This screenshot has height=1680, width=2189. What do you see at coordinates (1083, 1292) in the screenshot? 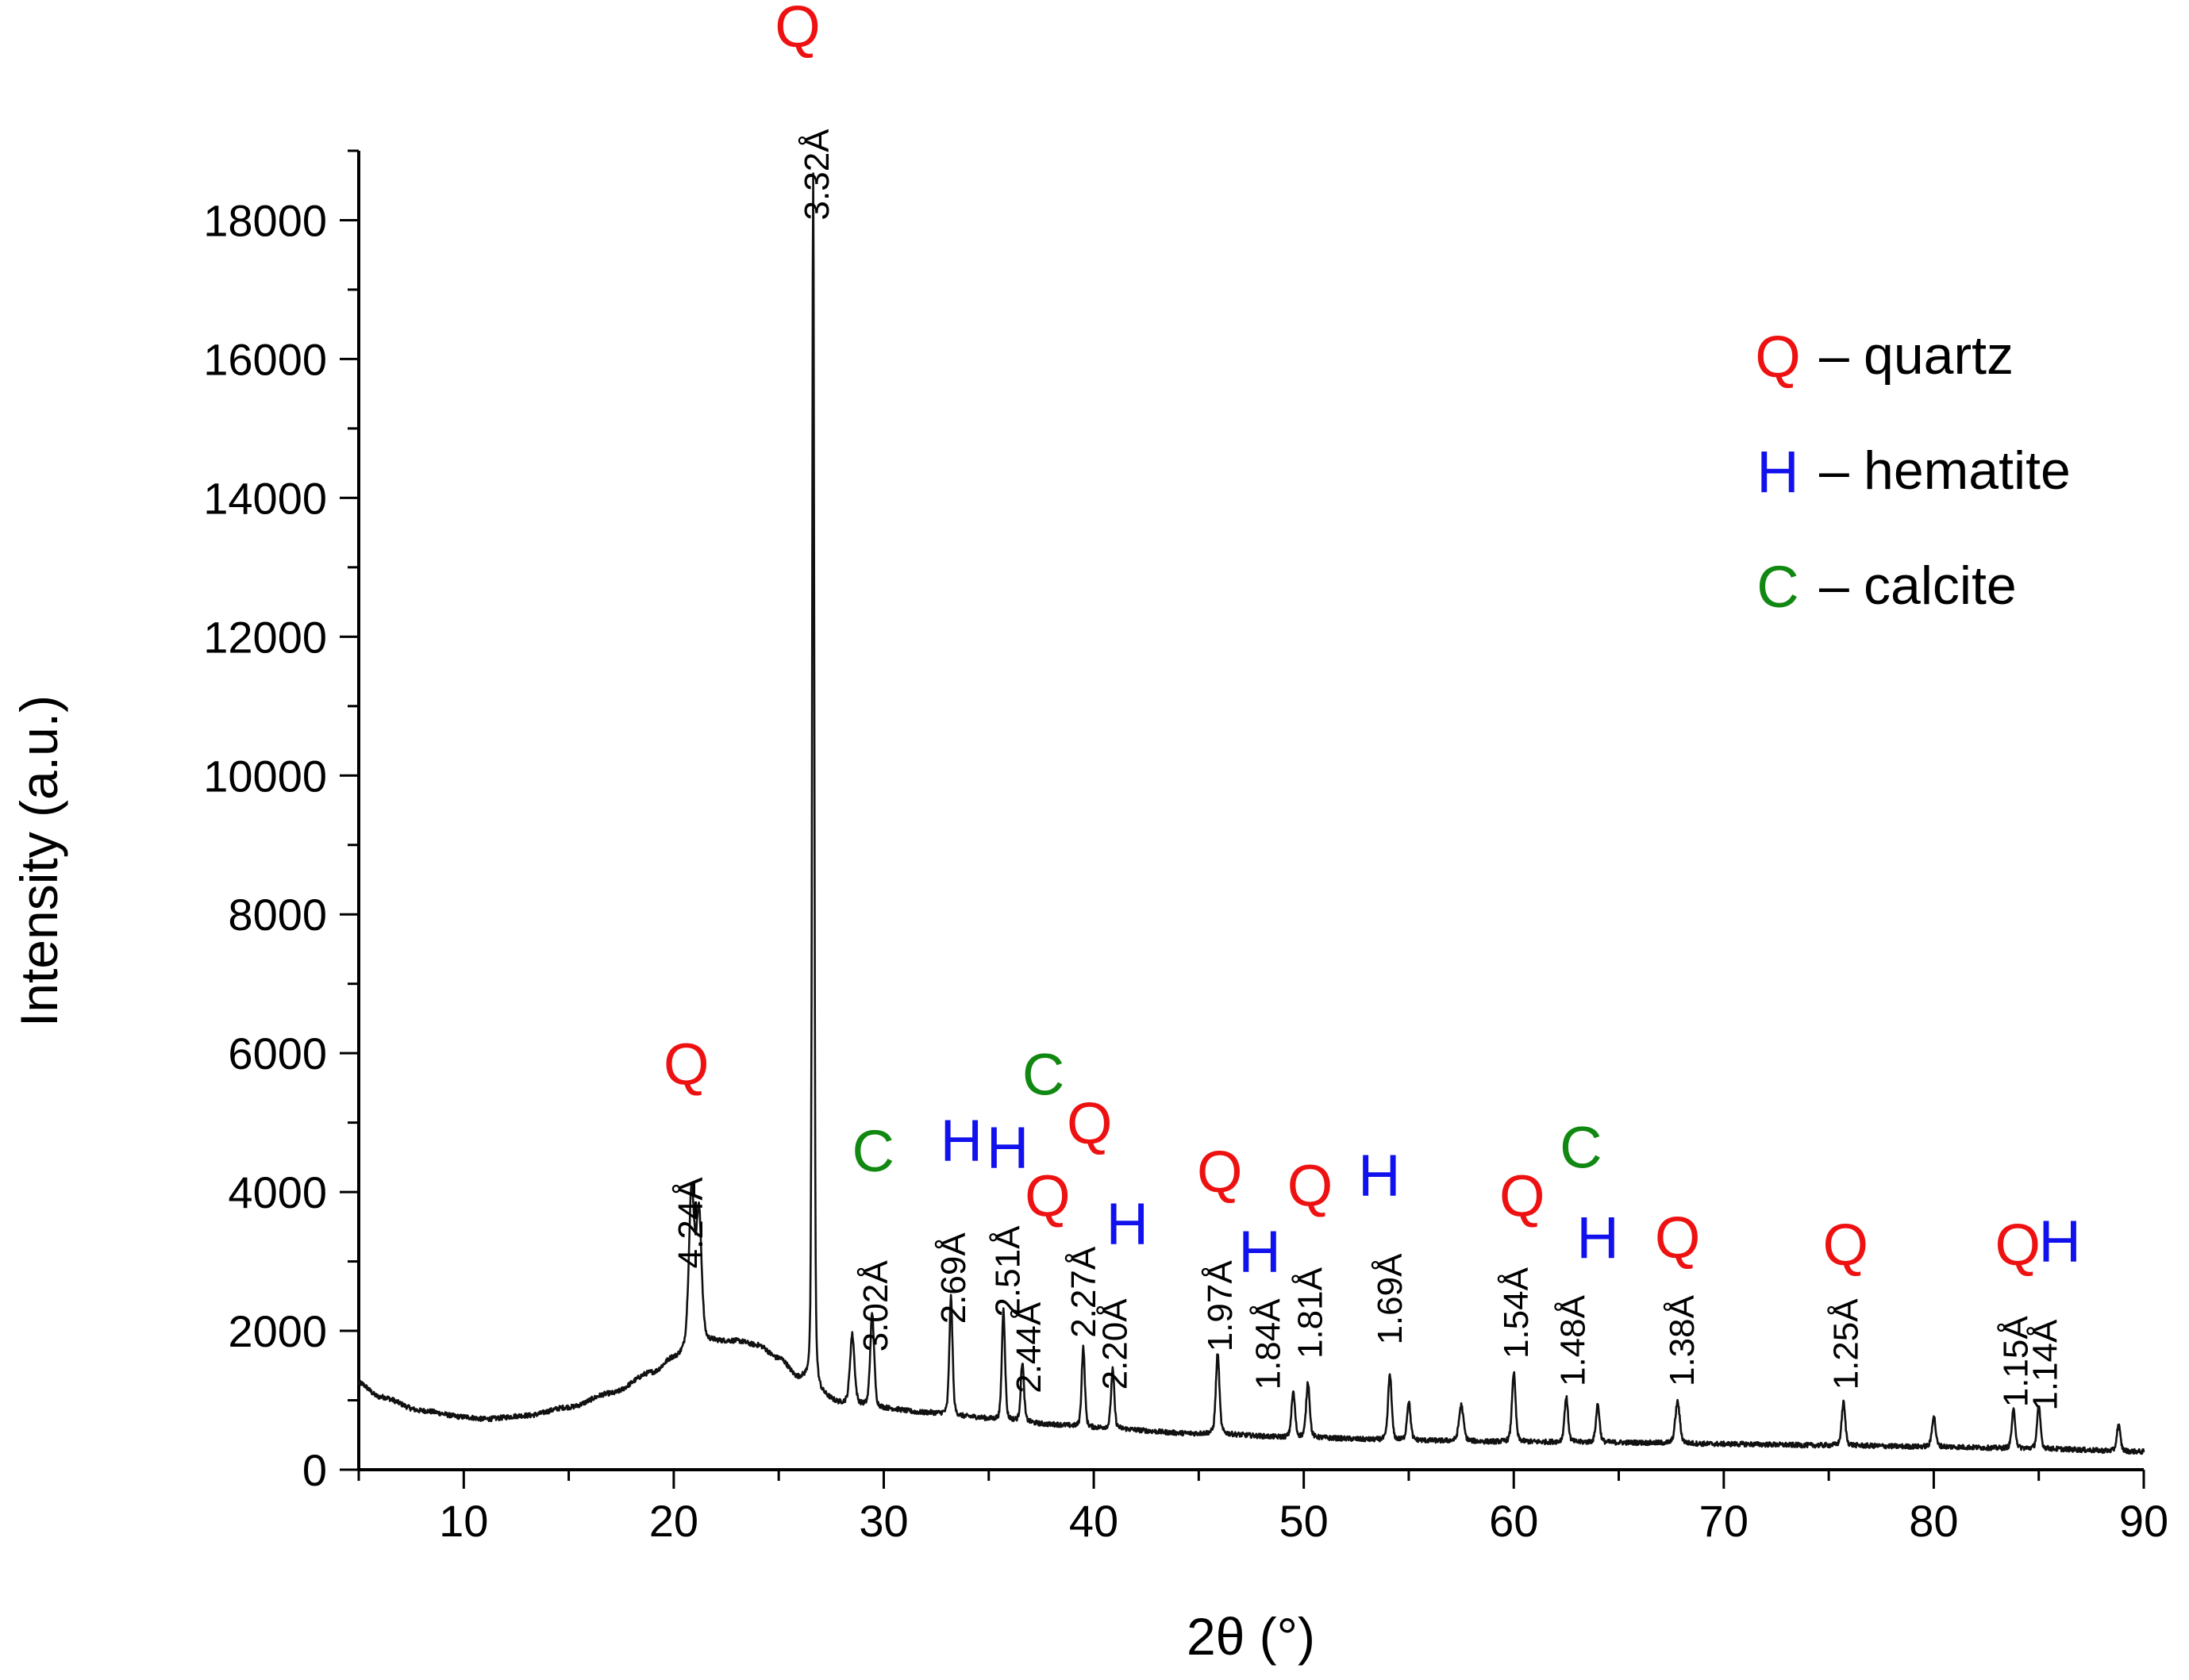
I see `d-spacing-label: 2.27Å` at bounding box center [1083, 1292].